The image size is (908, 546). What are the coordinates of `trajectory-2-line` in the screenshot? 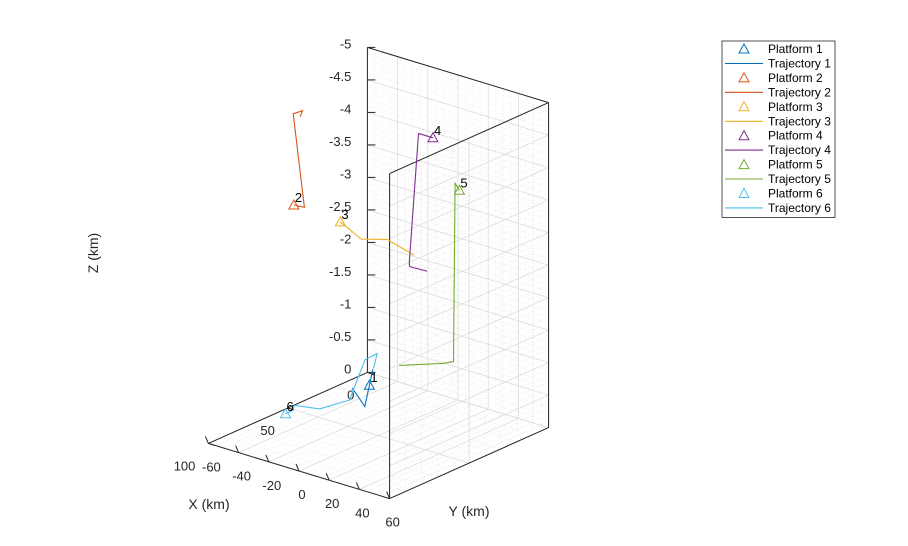 It's located at (299, 159).